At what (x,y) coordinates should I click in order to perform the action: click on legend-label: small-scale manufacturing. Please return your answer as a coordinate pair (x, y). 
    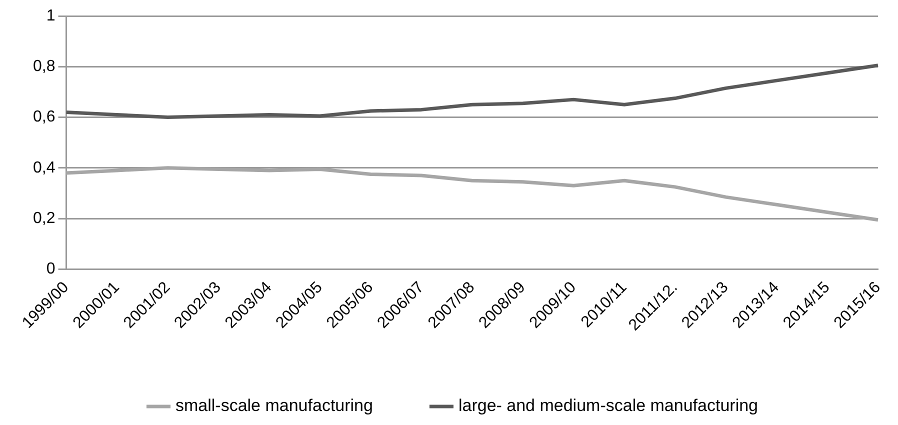
    Looking at the image, I should click on (274, 406).